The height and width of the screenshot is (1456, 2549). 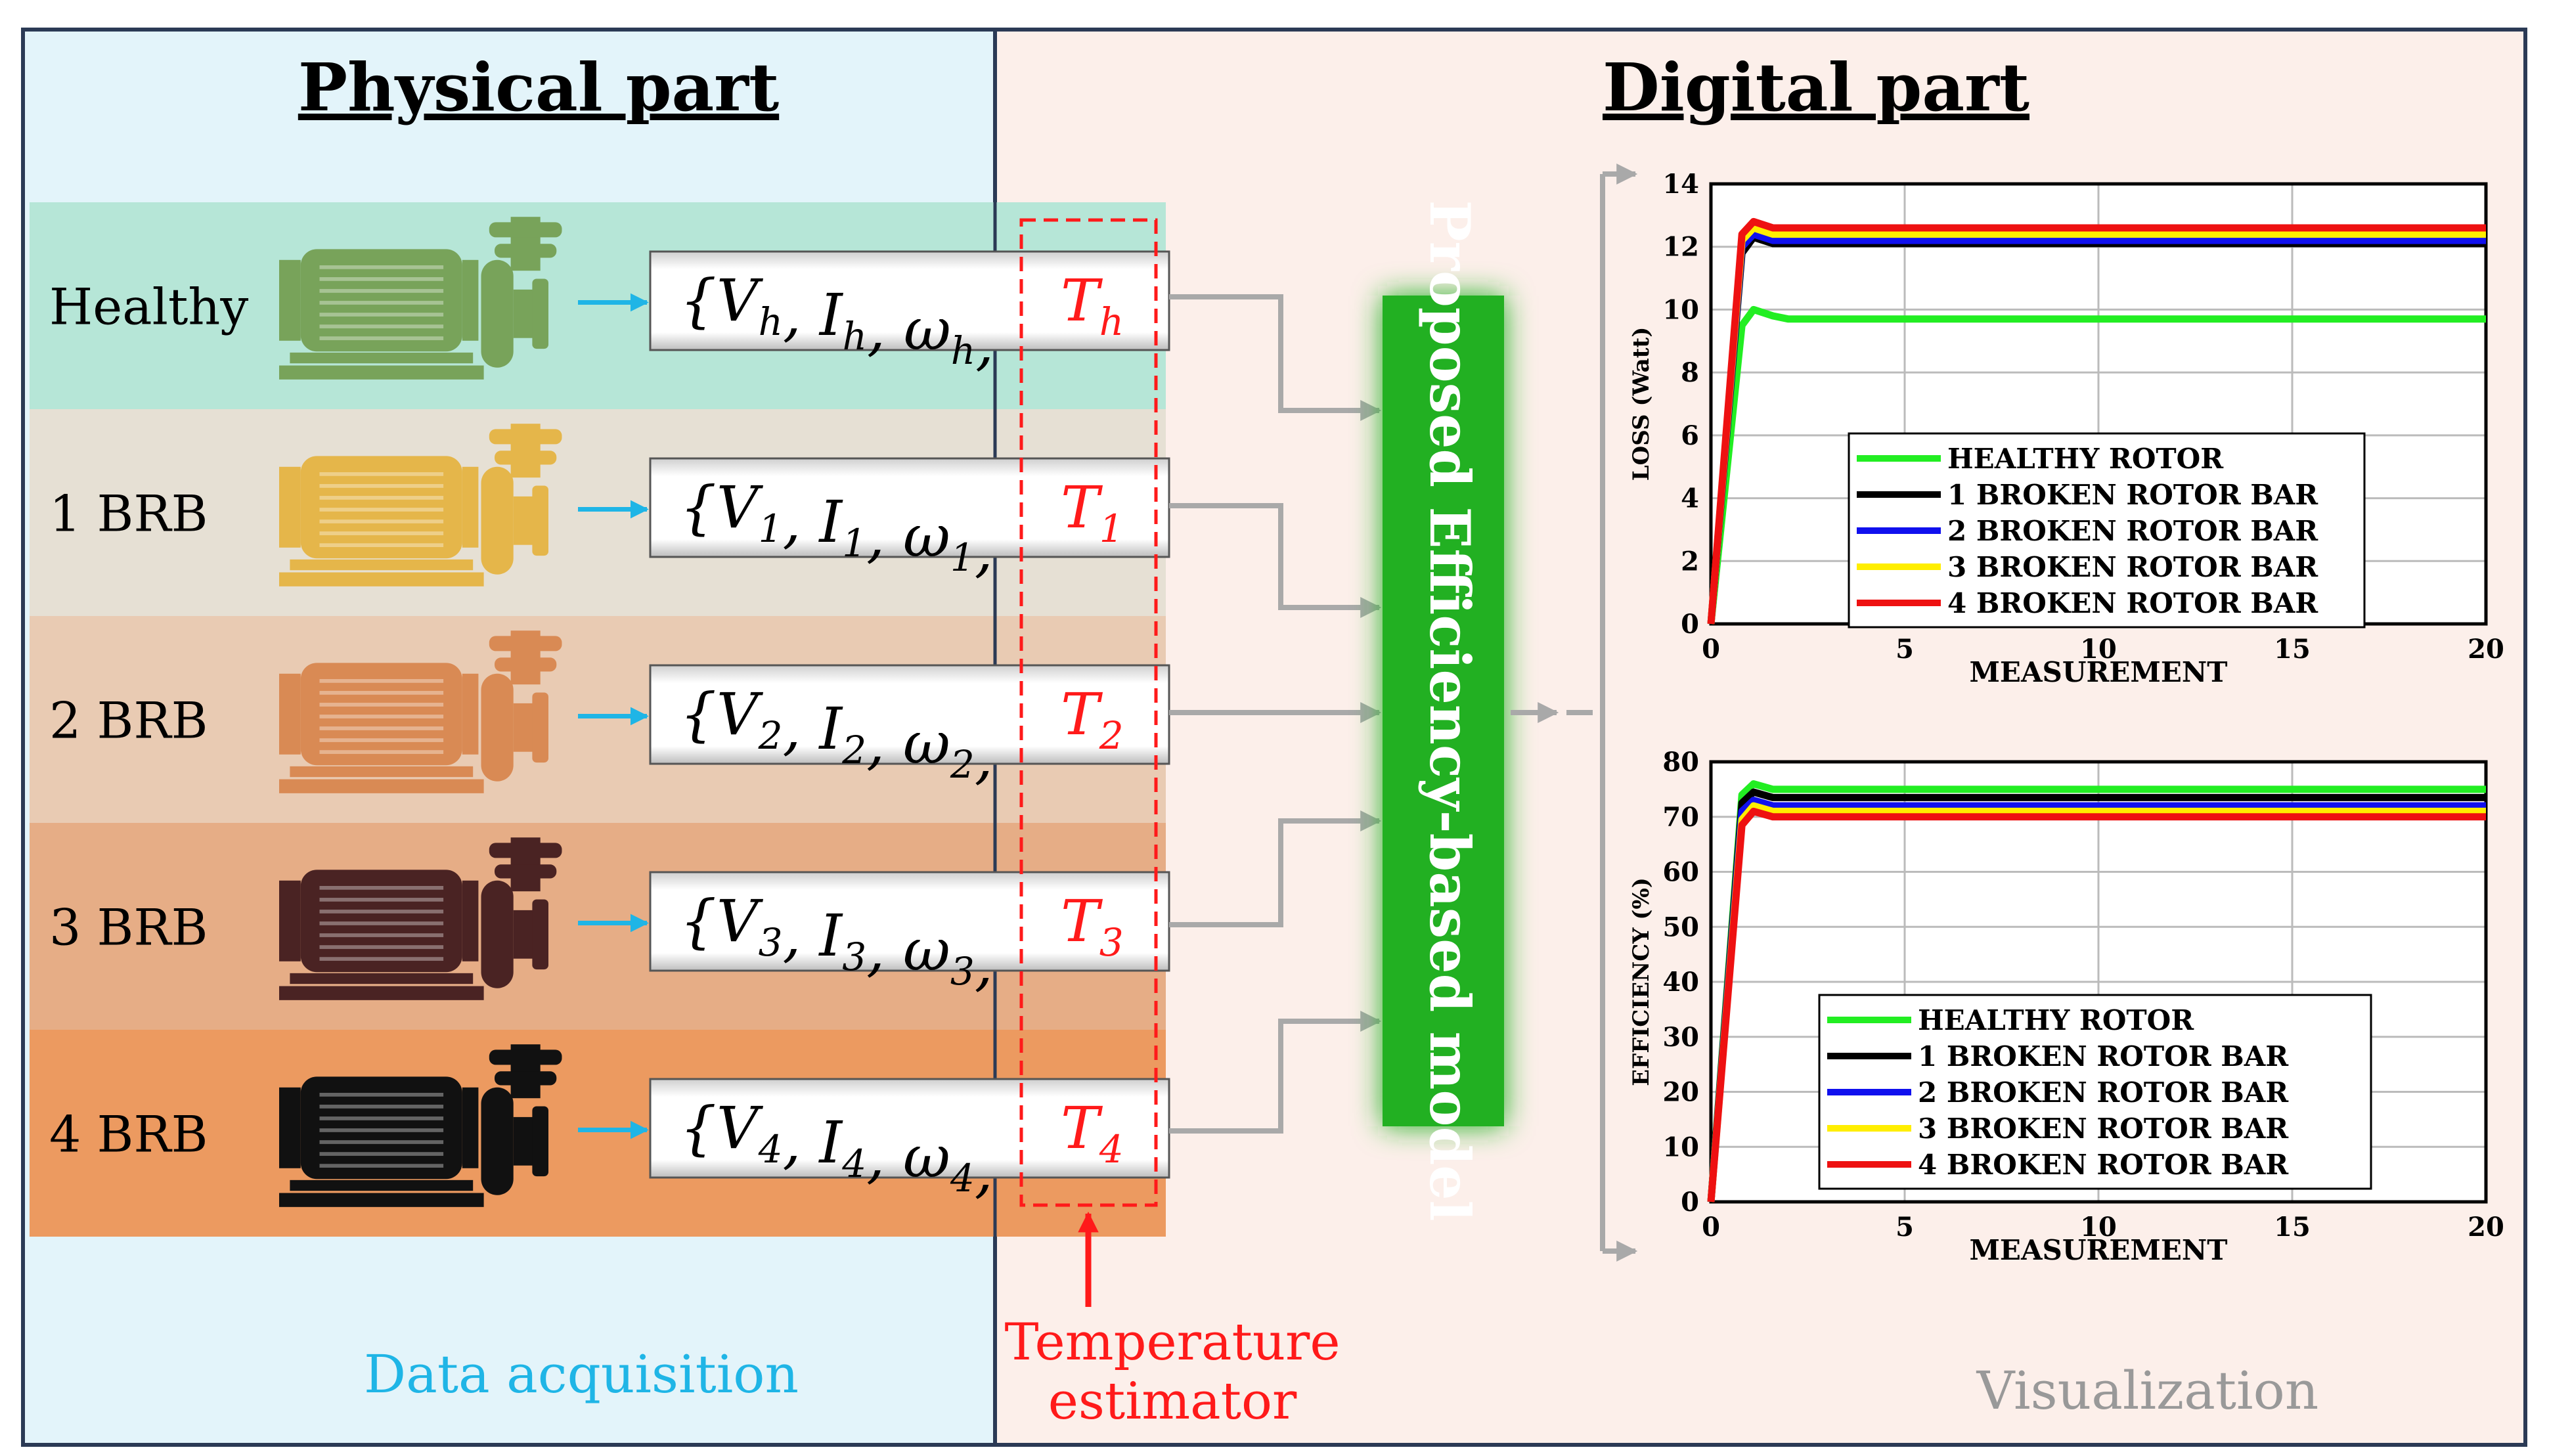 I want to click on row-brb-3: 3 BRB {V3, I3, ω3, T3, so click(x=600, y=926).